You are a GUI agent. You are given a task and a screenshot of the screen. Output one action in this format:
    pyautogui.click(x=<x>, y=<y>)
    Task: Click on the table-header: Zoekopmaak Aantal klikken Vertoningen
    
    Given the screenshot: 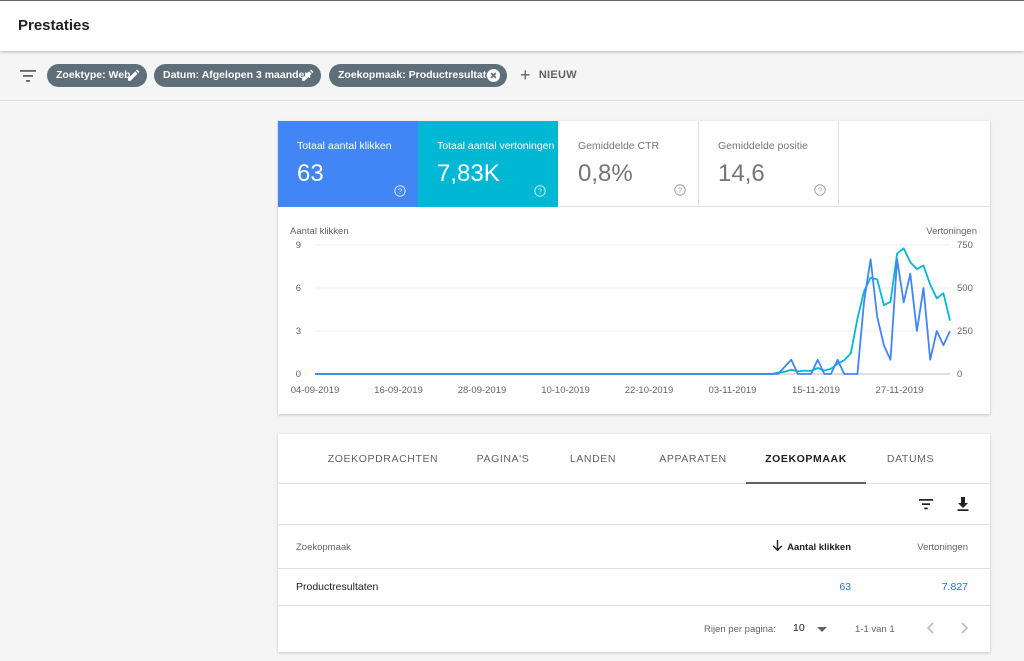 What is the action you would take?
    pyautogui.click(x=634, y=547)
    